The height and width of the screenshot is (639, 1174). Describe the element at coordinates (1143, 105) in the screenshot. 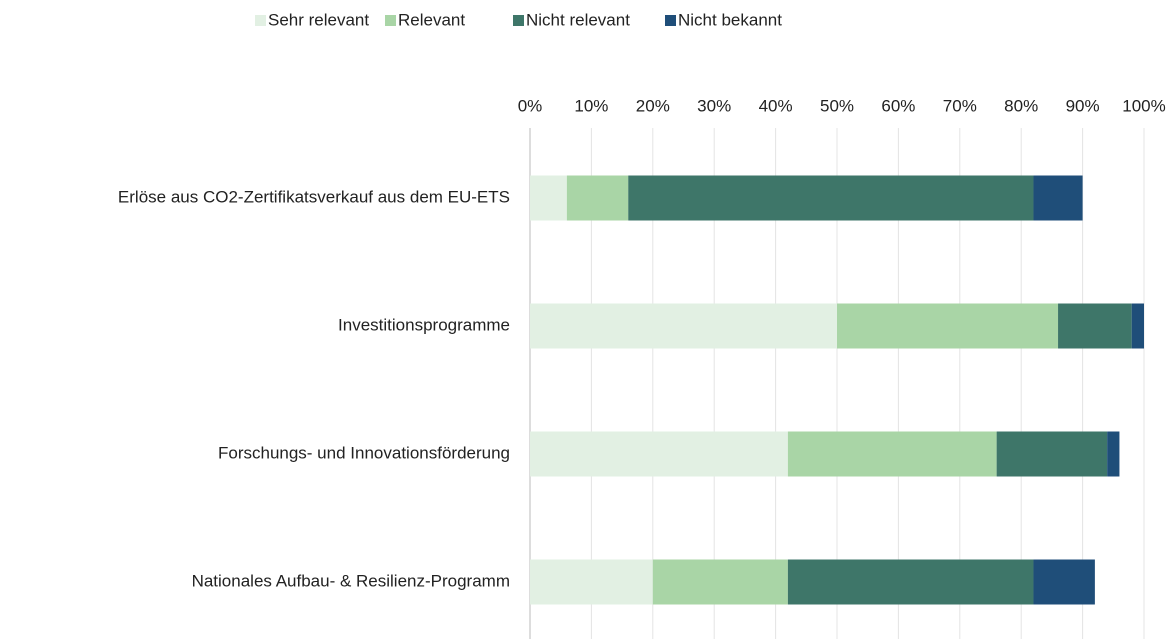

I see `x-tick-label: 100%` at that location.